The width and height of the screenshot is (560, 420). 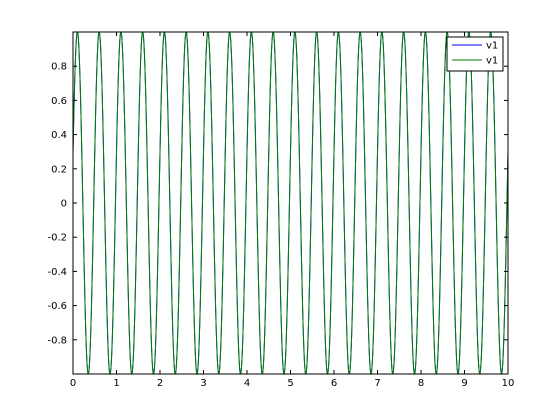 What do you see at coordinates (64, 204) in the screenshot?
I see `y-tick-label: 0` at bounding box center [64, 204].